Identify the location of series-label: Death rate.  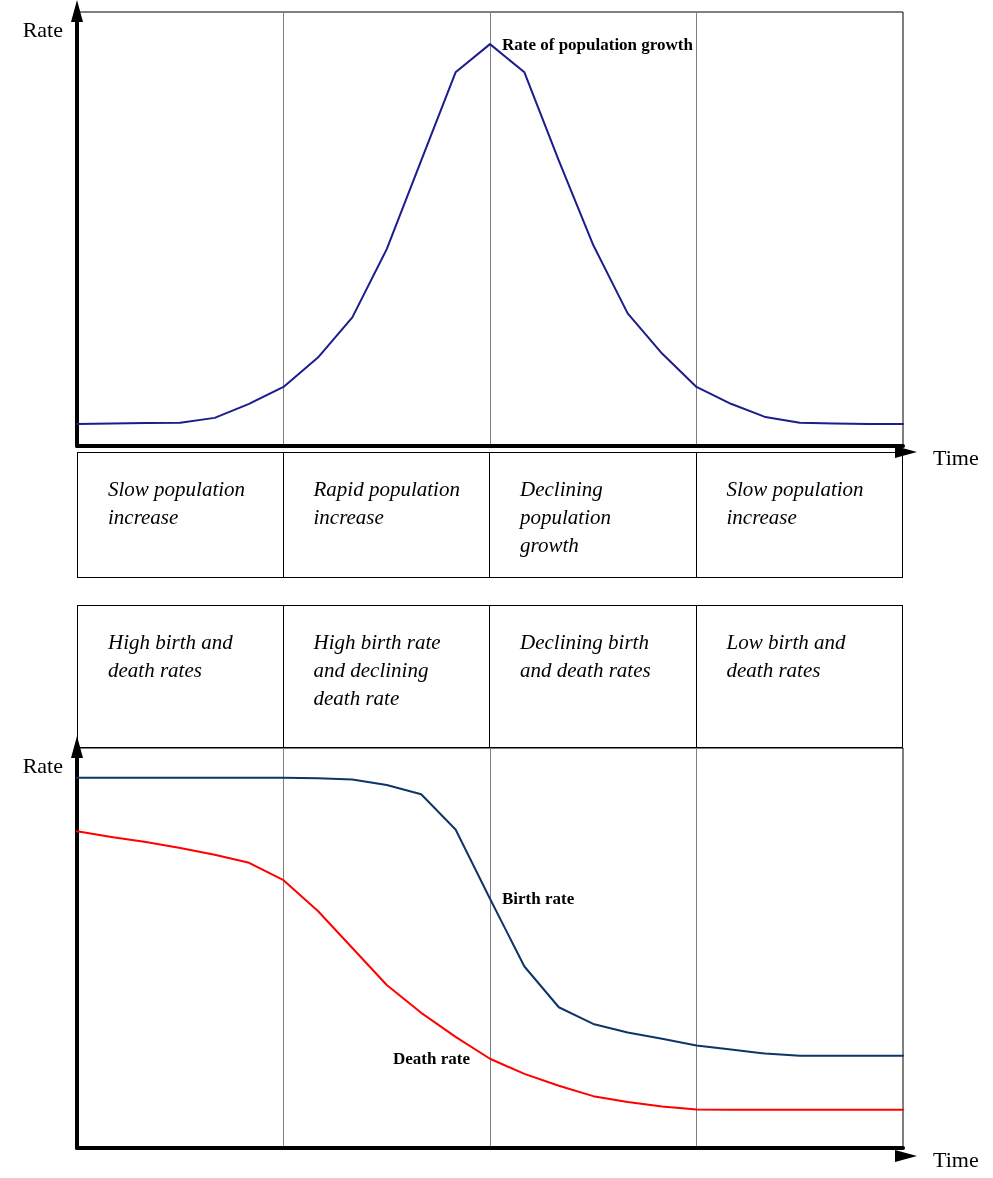
(432, 1059).